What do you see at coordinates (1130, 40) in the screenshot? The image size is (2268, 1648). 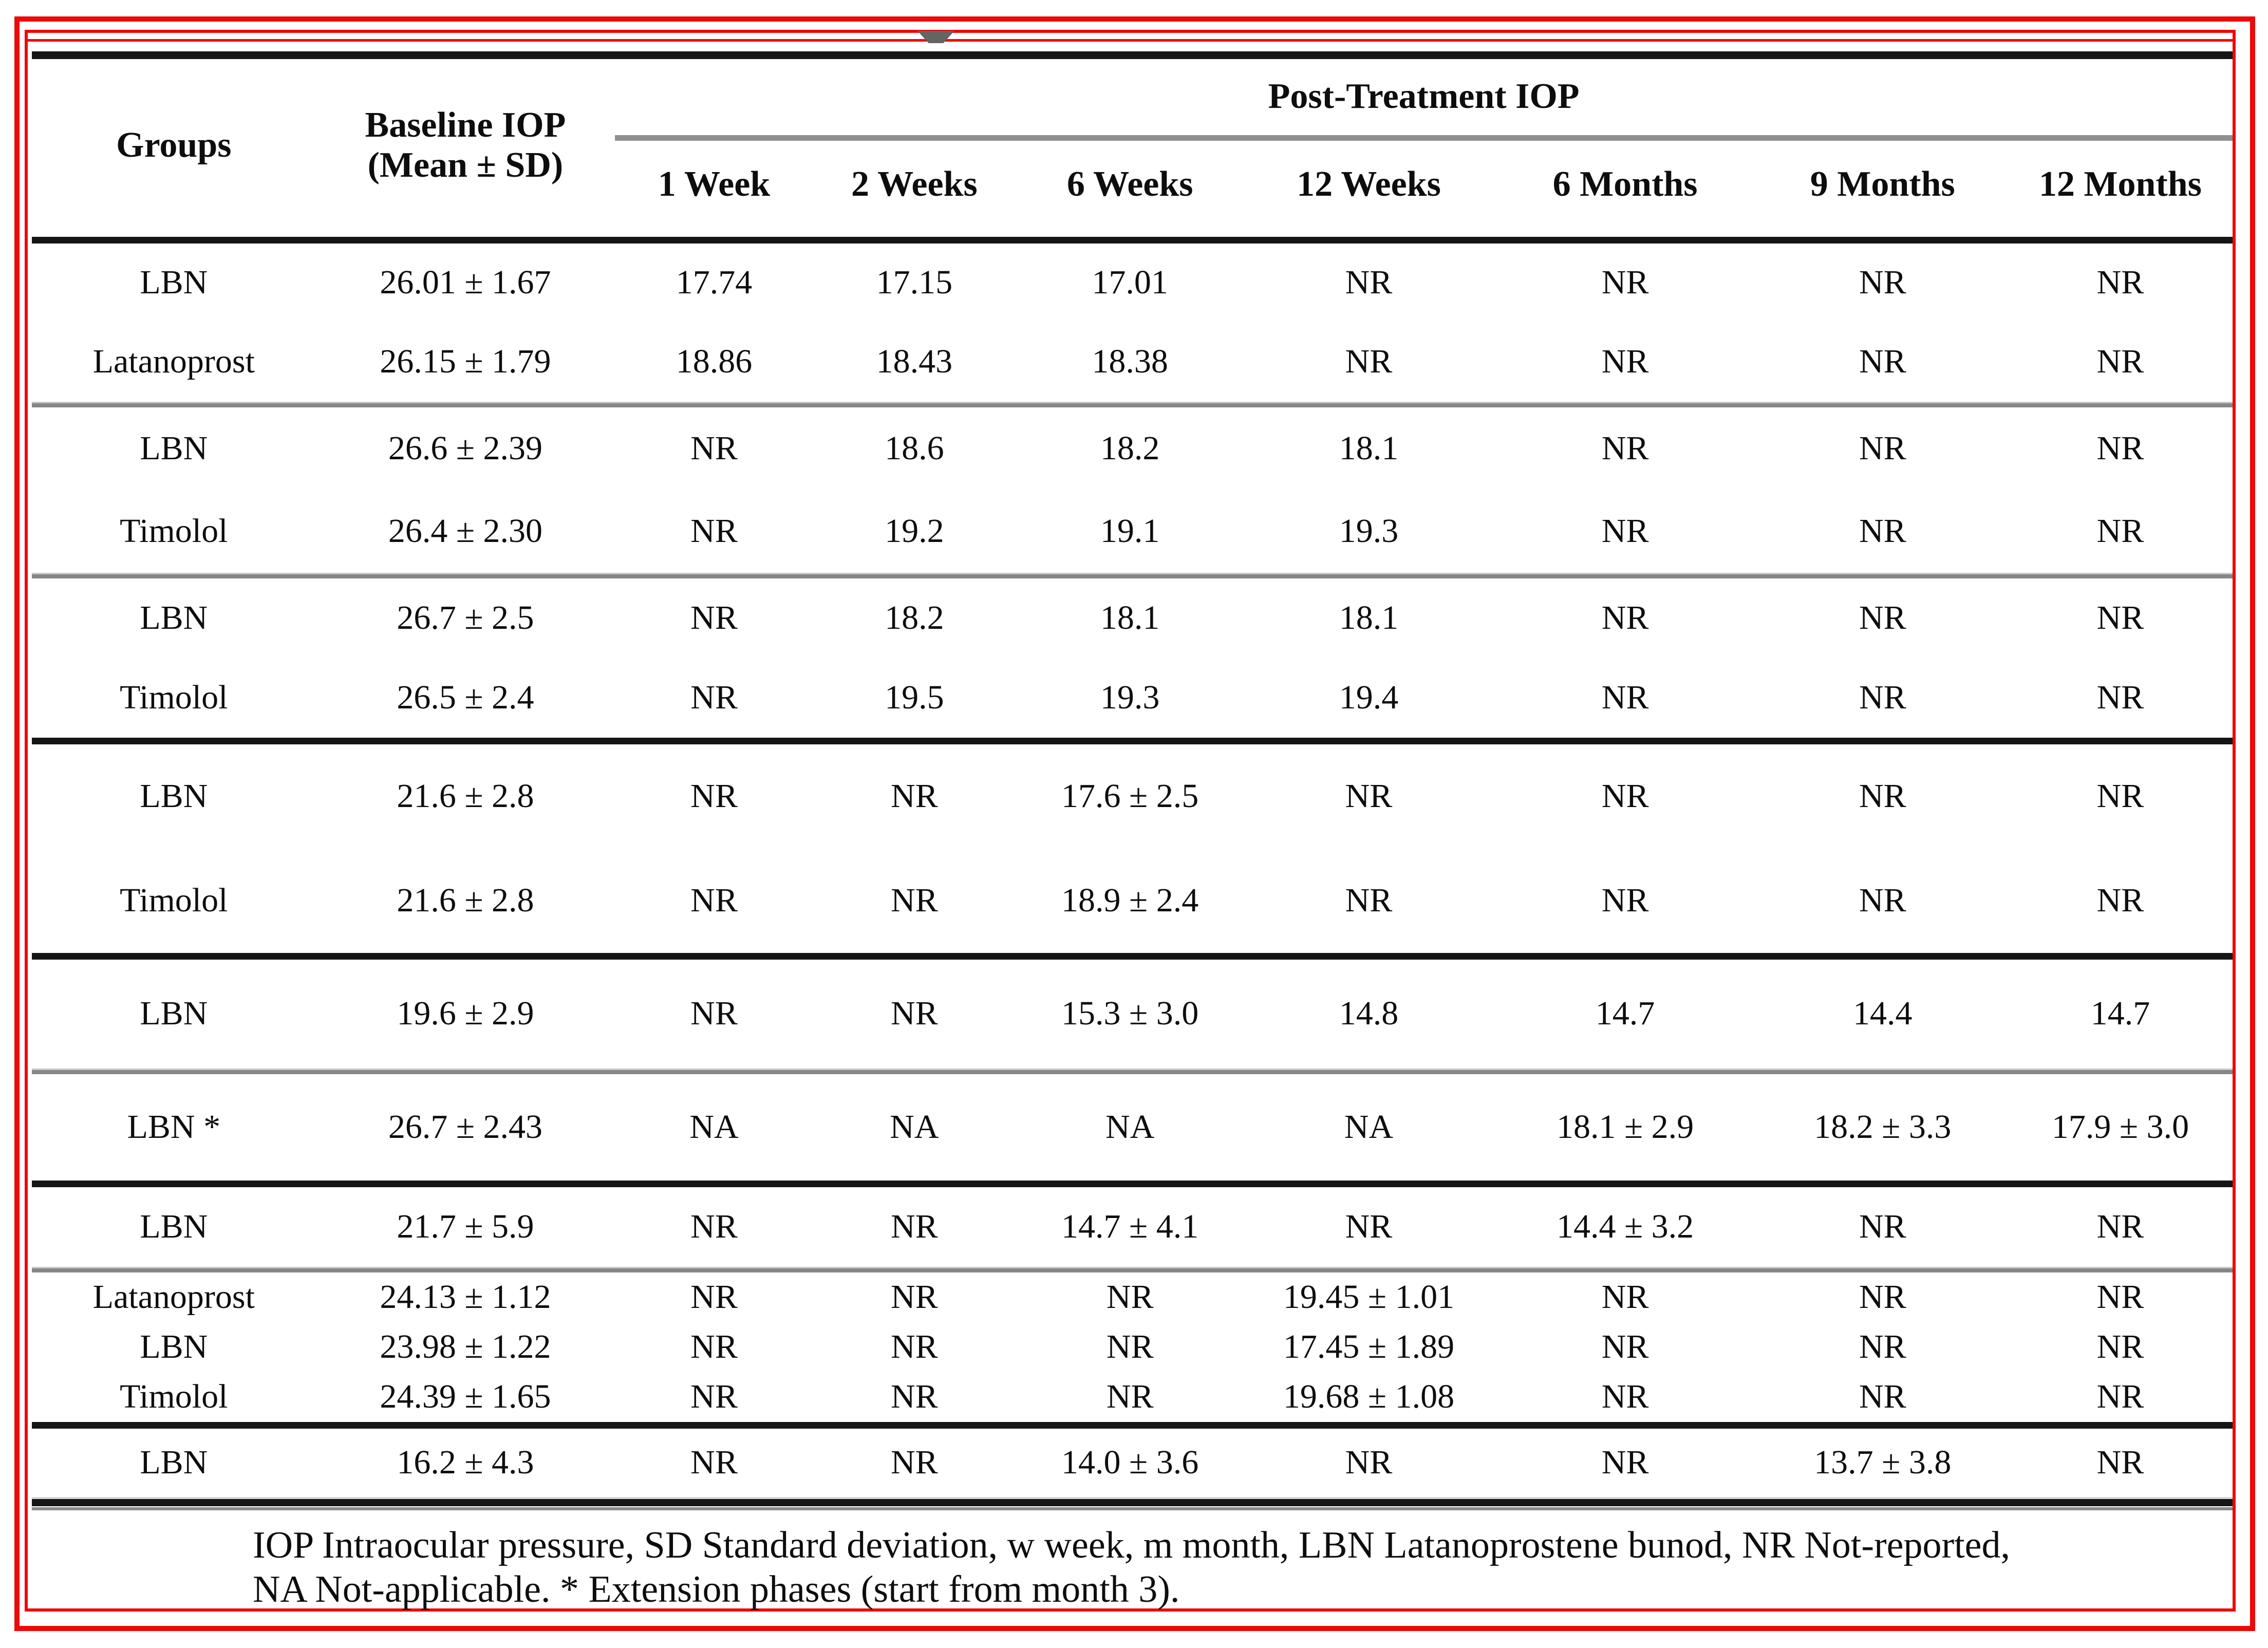 I see `annotation-inner-border-topline` at bounding box center [1130, 40].